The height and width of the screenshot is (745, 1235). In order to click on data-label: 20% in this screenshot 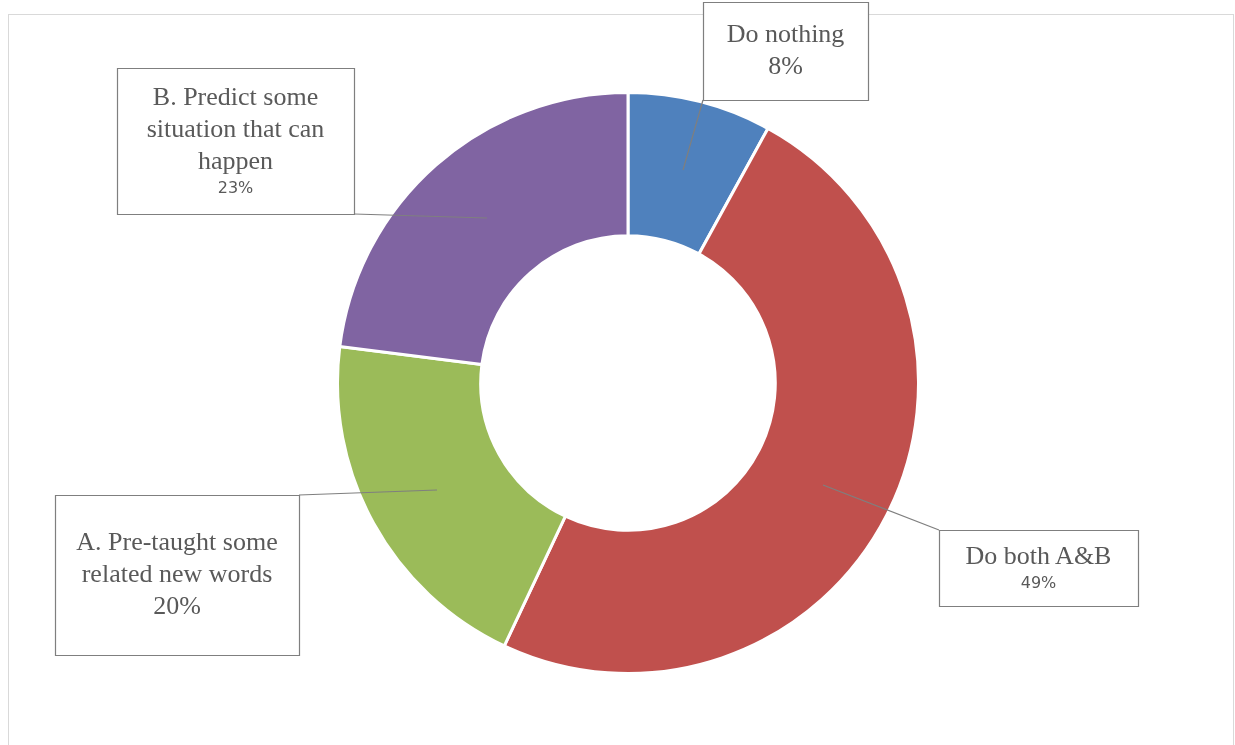, I will do `click(177, 605)`.